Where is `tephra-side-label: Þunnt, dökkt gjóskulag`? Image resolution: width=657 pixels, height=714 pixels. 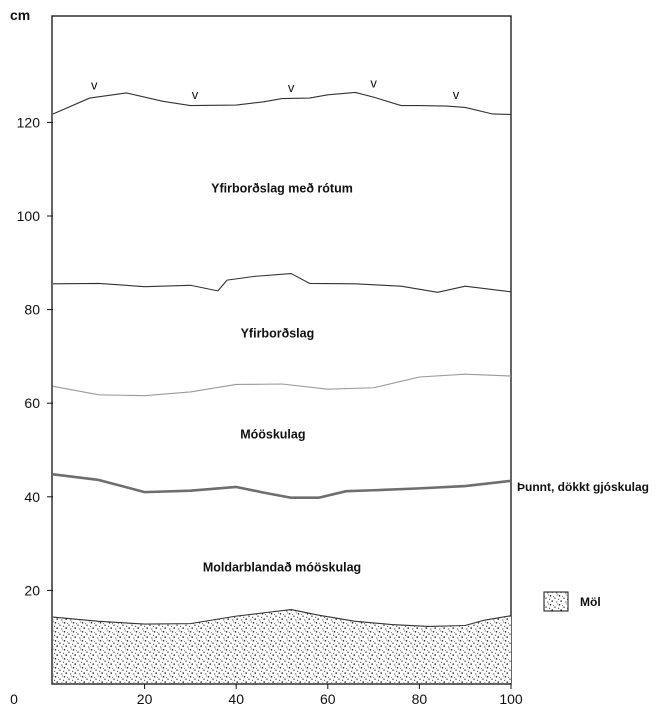 tephra-side-label: Þunnt, dökkt gjóskulag is located at coordinates (583, 487).